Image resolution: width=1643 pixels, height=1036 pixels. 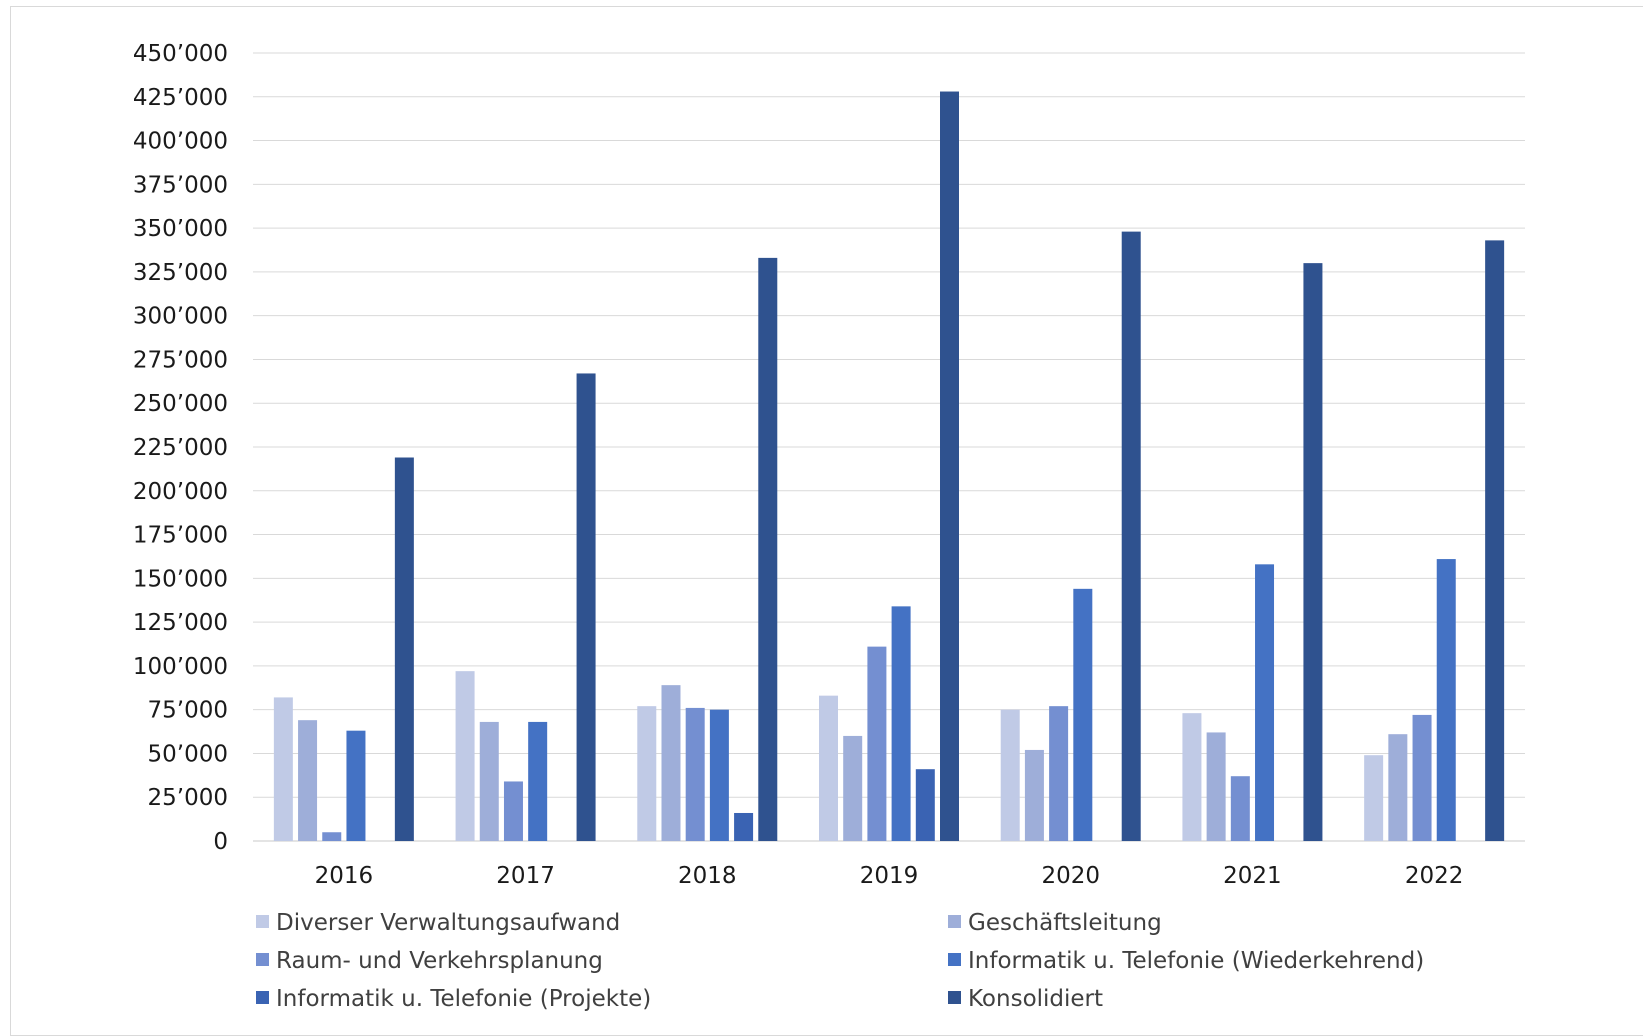 What do you see at coordinates (188, 754) in the screenshot?
I see `y-tick-label: 50’000` at bounding box center [188, 754].